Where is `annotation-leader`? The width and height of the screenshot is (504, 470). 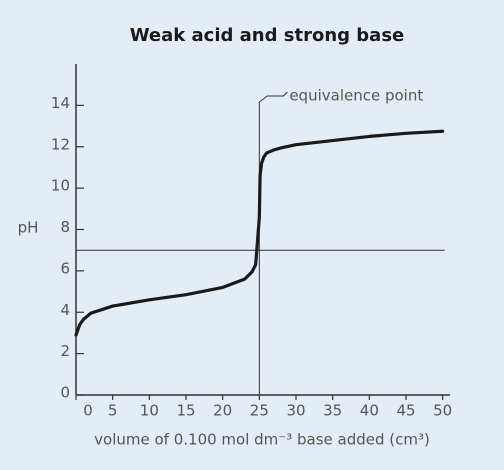
annotation-leader is located at coordinates (273, 97).